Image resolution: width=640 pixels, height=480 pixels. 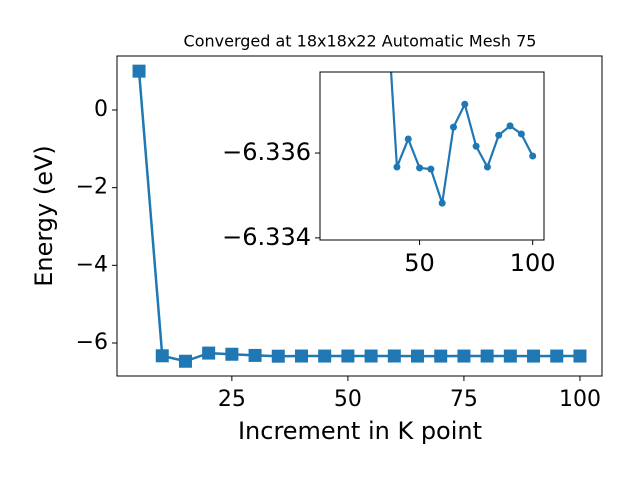 I want to click on y-tick-label: −4, so click(x=92, y=264).